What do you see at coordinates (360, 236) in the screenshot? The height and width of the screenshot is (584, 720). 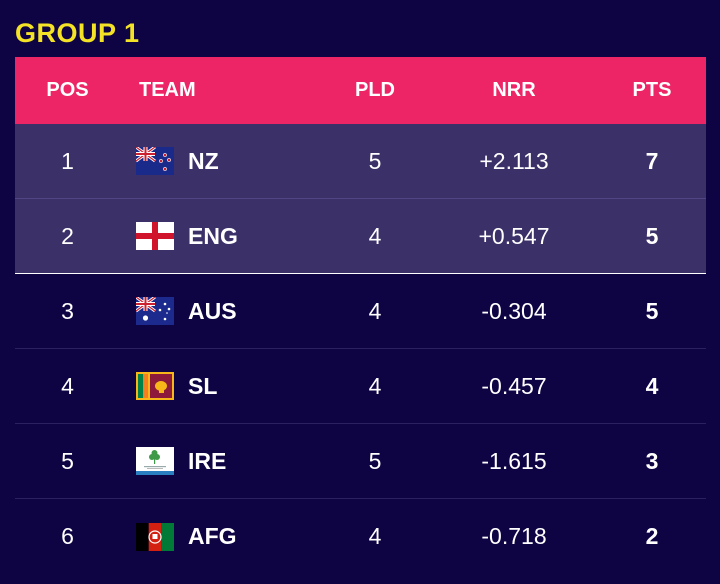 I see `table-row: 2 ENG 4 +0.547 5` at bounding box center [360, 236].